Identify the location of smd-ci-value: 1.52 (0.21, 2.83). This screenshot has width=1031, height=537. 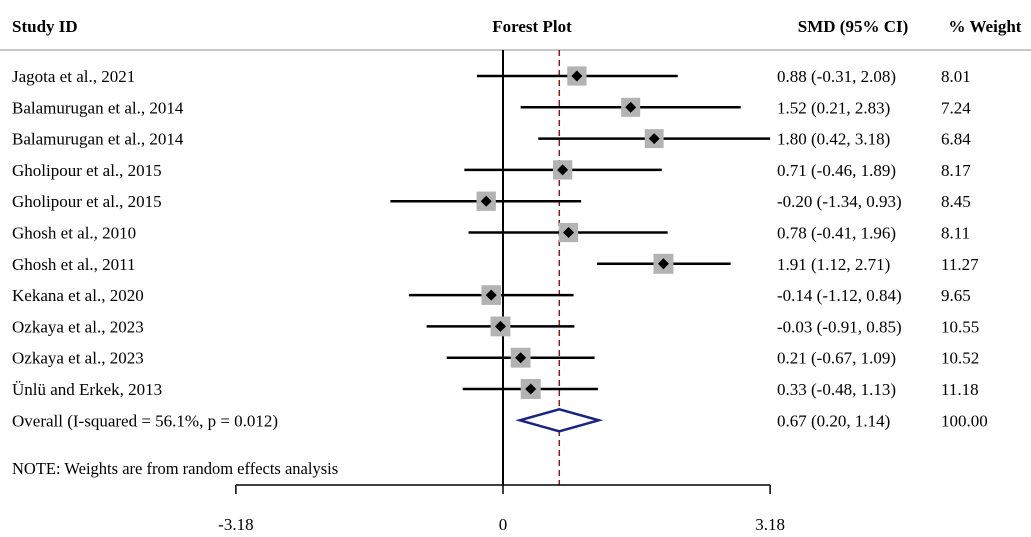
(833, 107).